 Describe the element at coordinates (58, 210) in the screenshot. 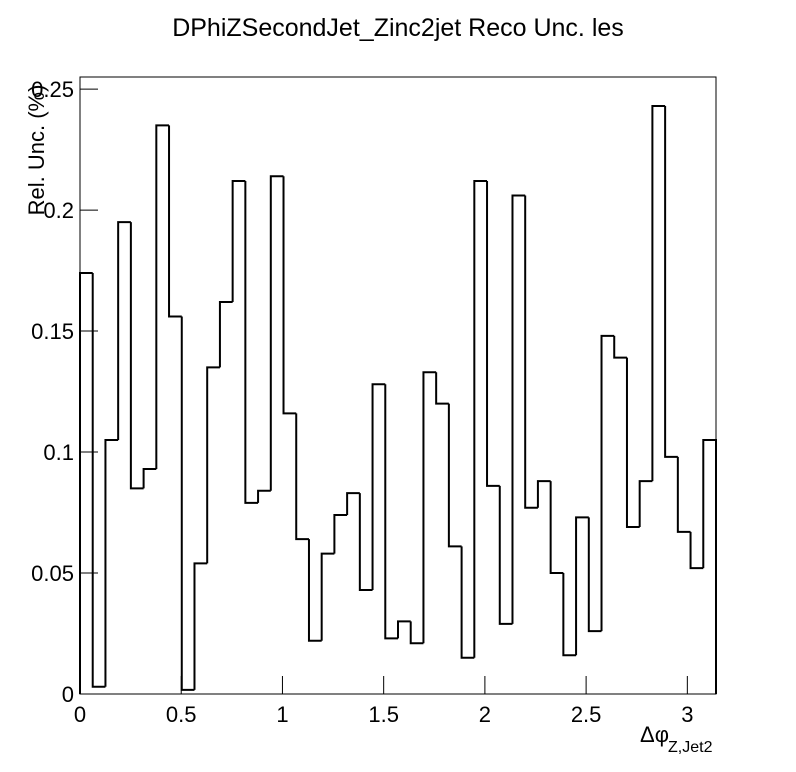

I see `y-tick-label: 0.2` at that location.